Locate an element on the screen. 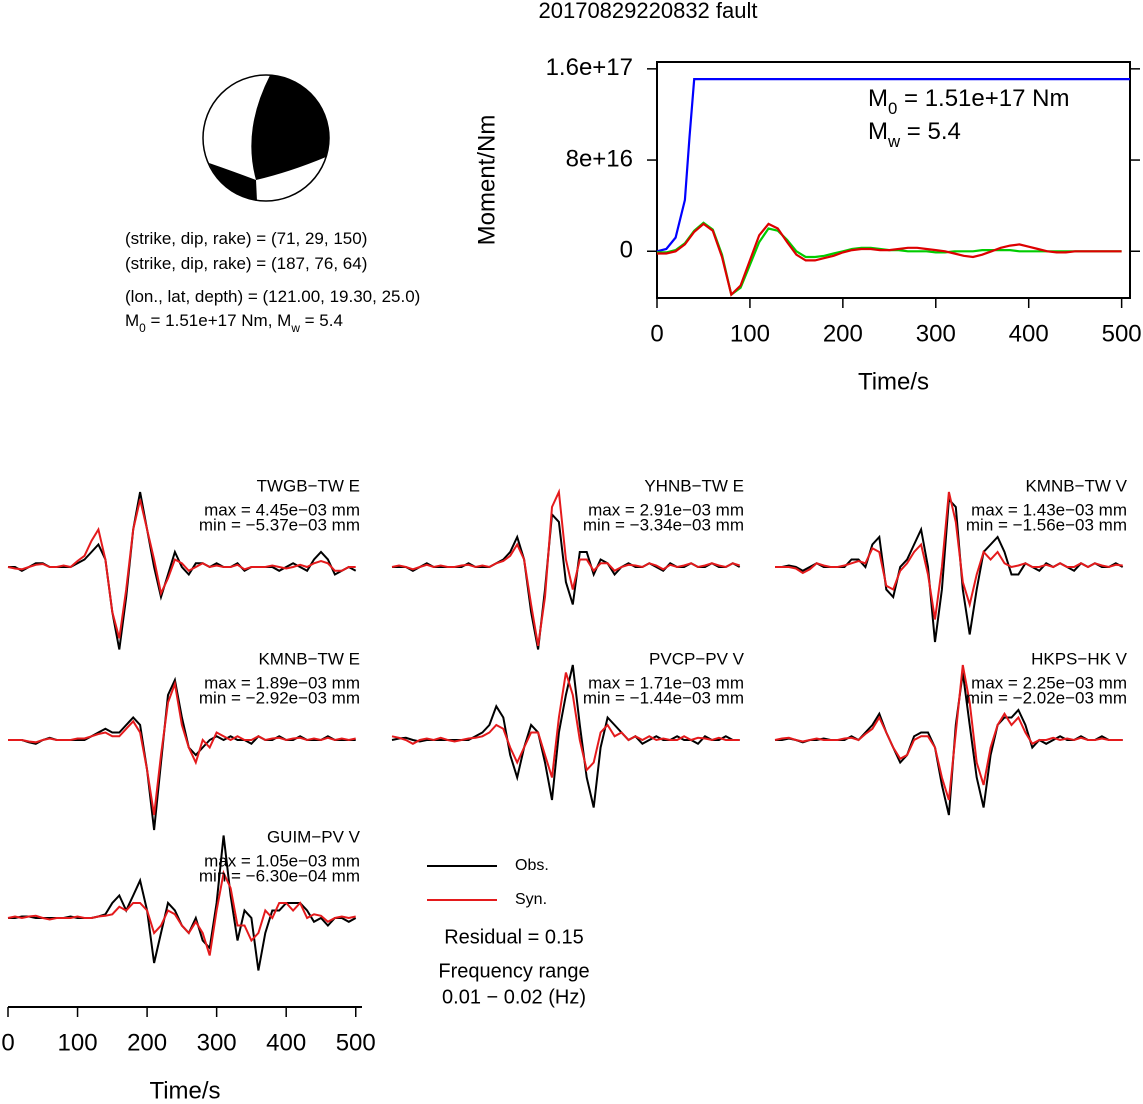 The image size is (1143, 1104). station-label: YHNB−TW E is located at coordinates (694, 485).